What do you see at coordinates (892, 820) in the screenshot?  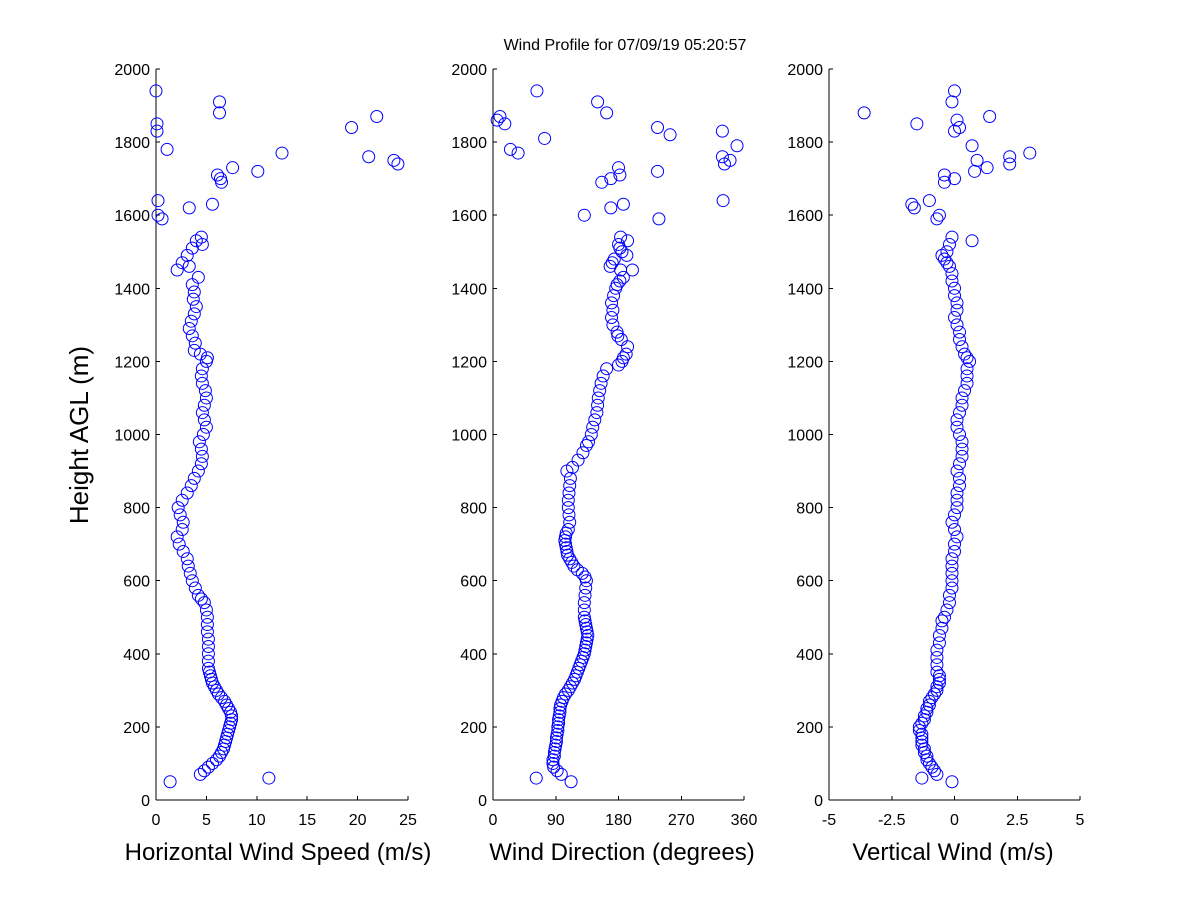 I see `x-tick-label: -2.5` at bounding box center [892, 820].